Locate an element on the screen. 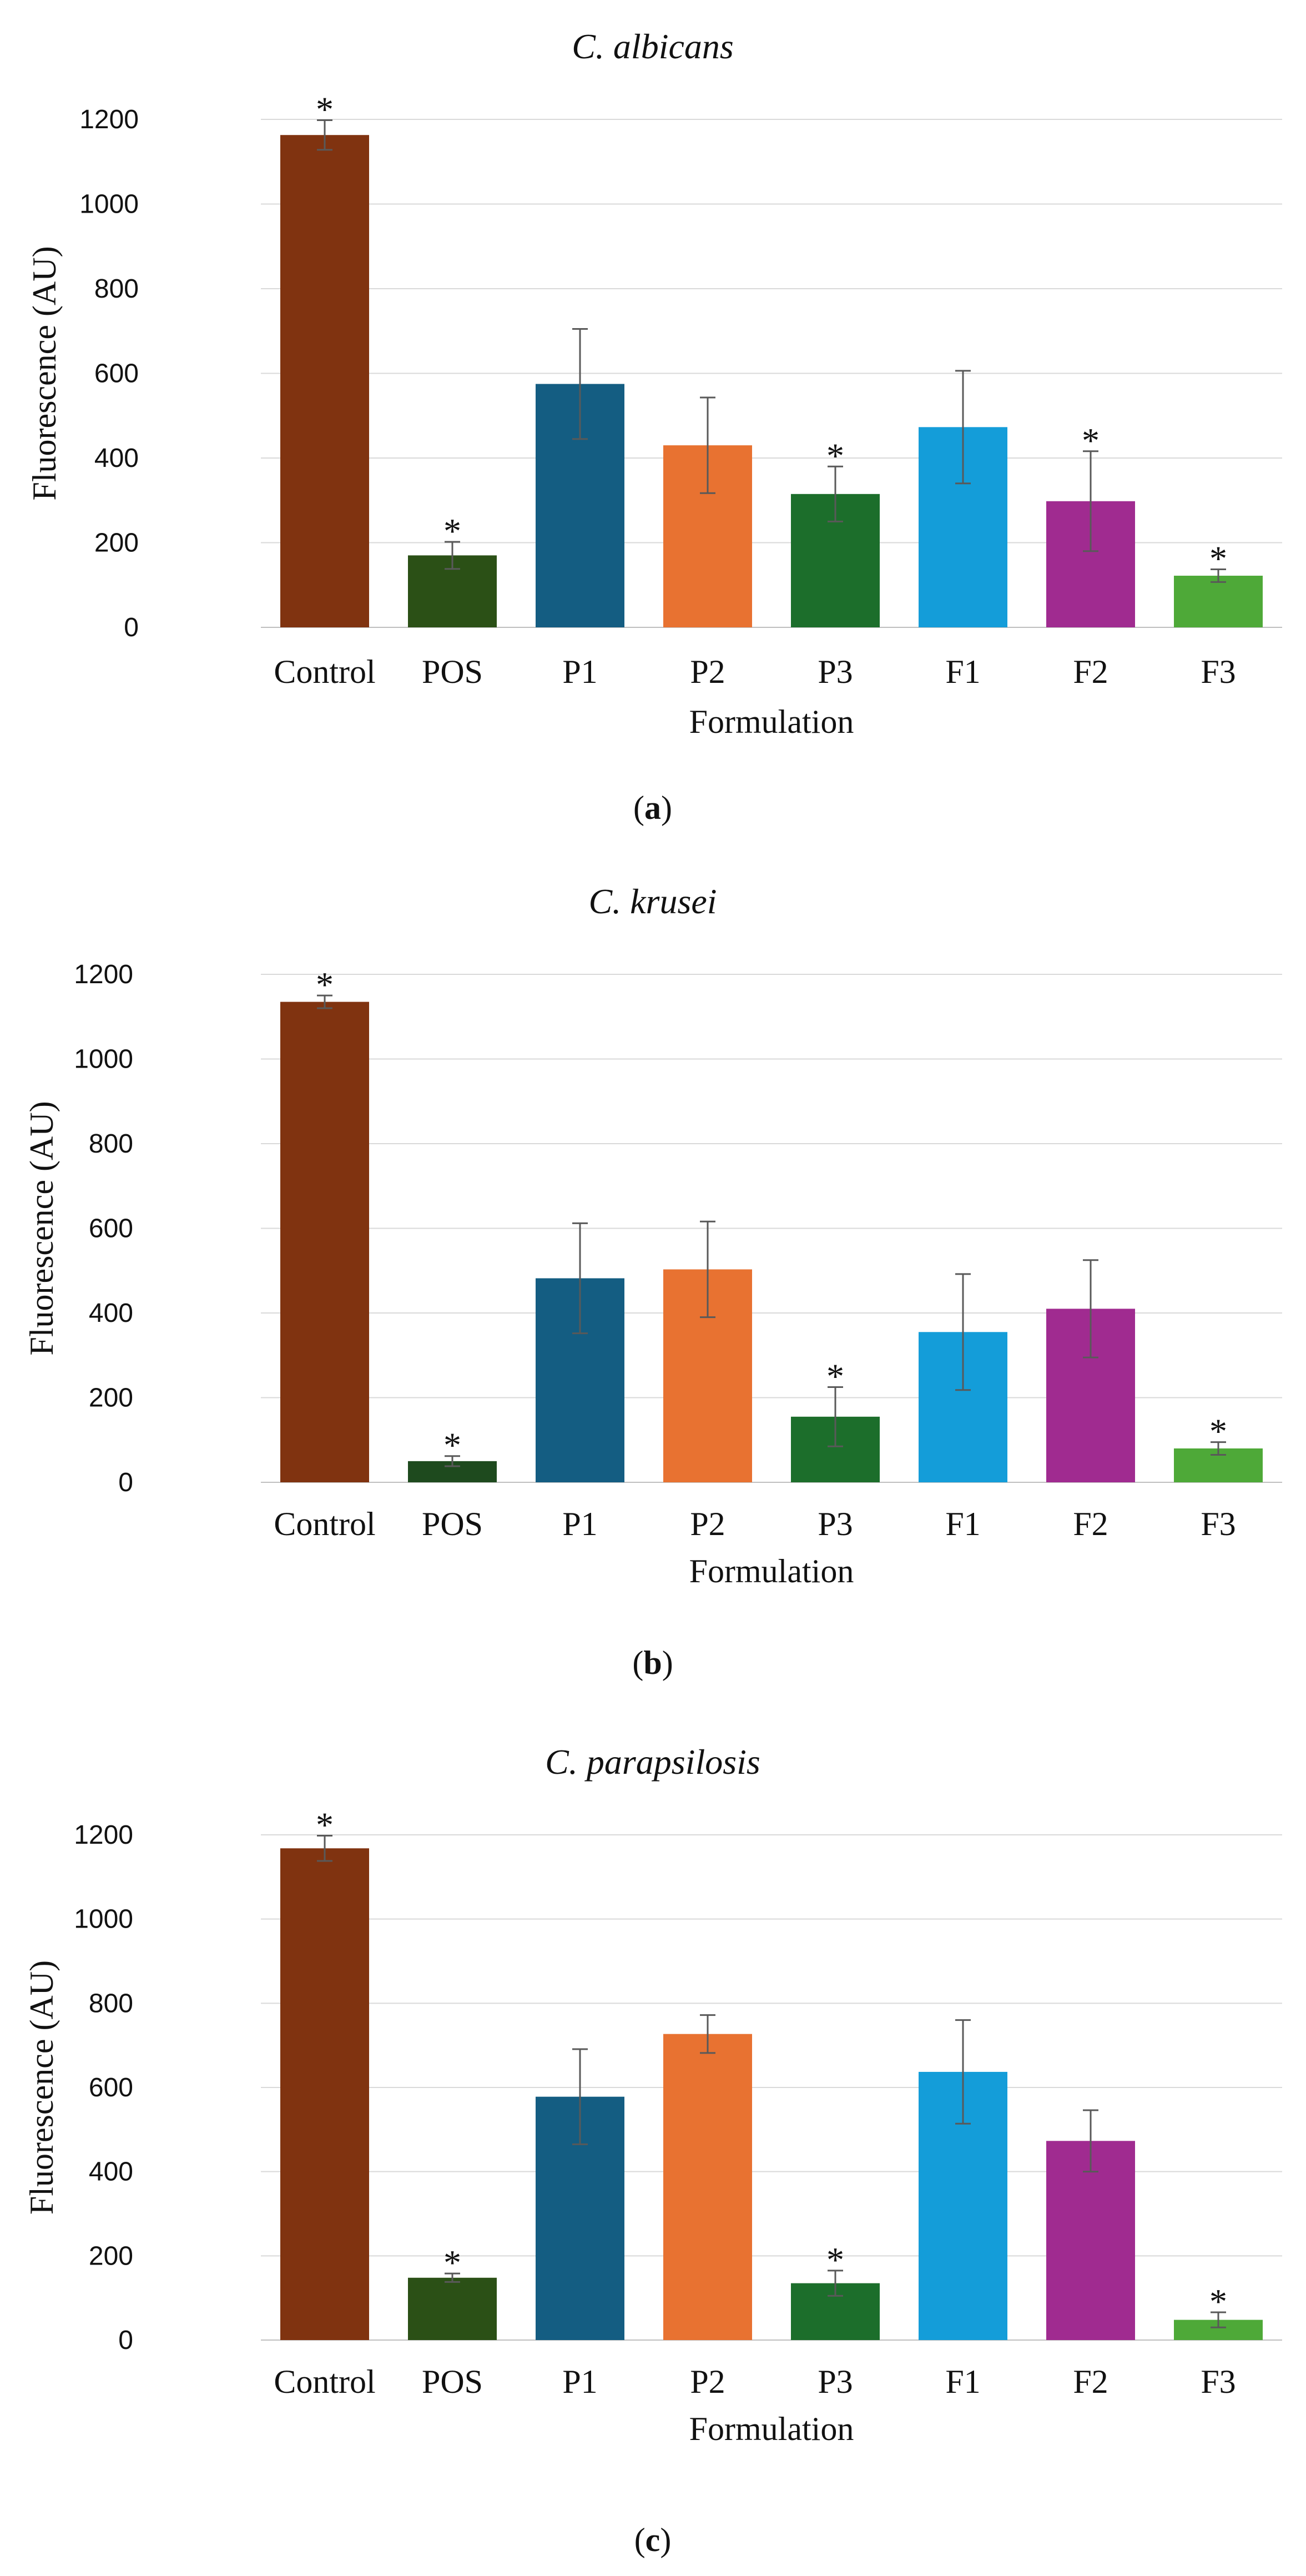 The width and height of the screenshot is (1306, 2576). panel-label: (c) is located at coordinates (653, 2540).